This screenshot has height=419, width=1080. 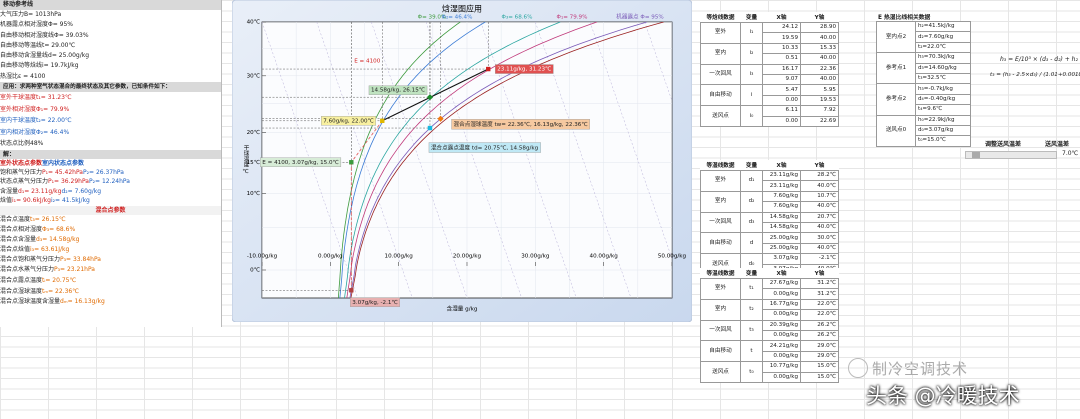 What do you see at coordinates (751, 243) in the screenshot?
I see `variable: d` at bounding box center [751, 243].